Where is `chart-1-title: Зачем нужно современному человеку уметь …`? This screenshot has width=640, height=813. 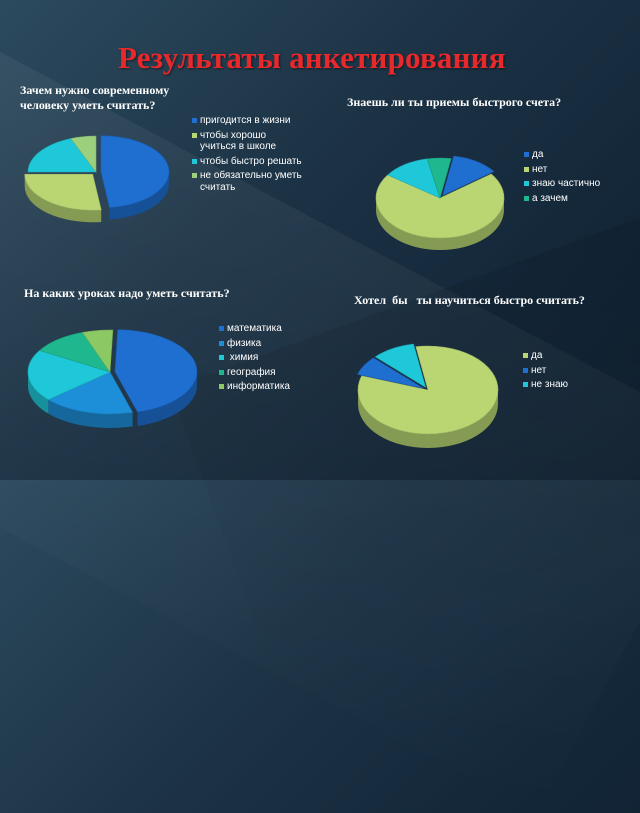
chart-1-title: Зачем нужно современному человеку уметь … is located at coordinates (95, 97).